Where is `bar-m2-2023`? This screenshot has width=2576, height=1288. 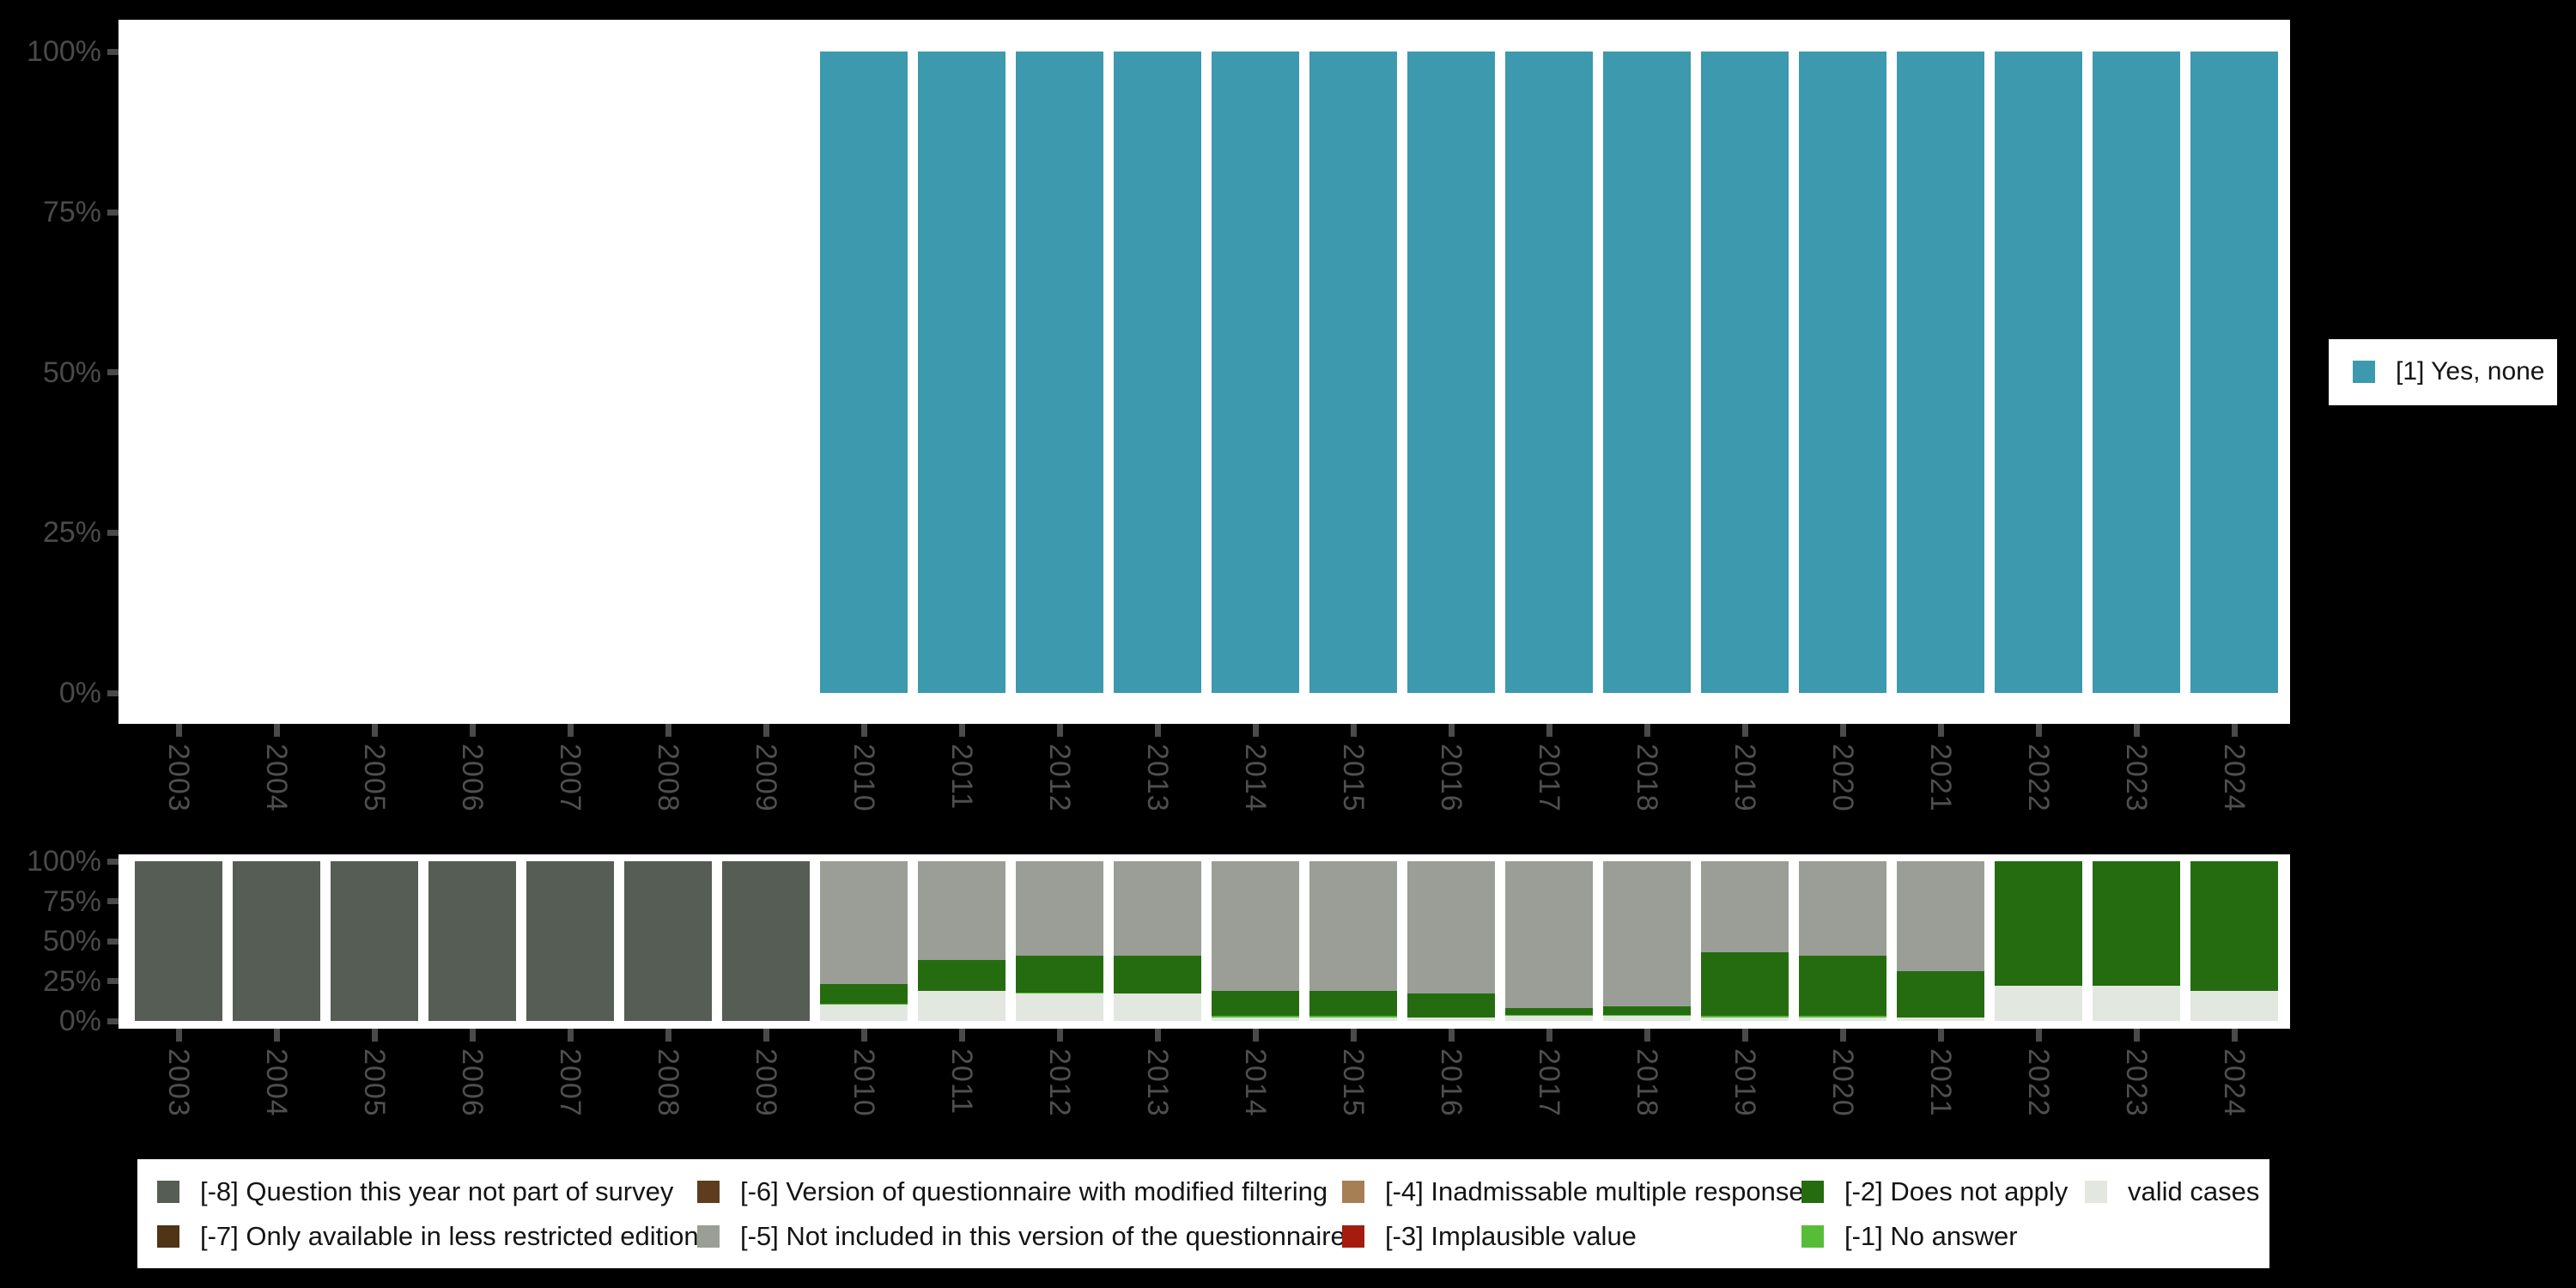 bar-m2-2023 is located at coordinates (2136, 924).